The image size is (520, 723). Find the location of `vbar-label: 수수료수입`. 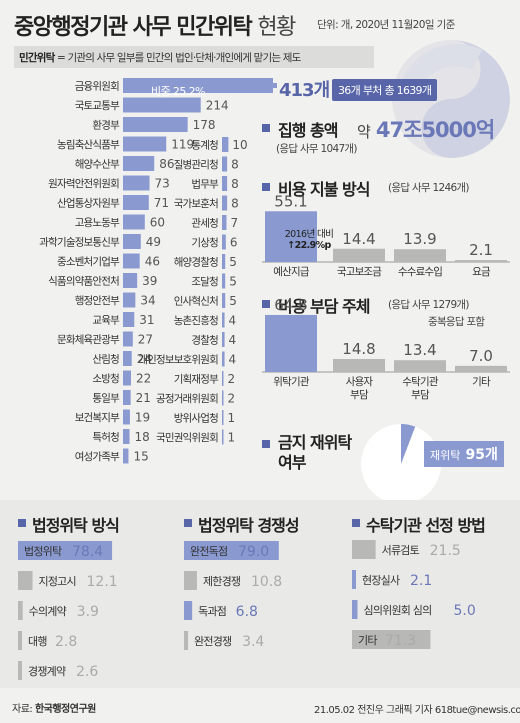

vbar-label: 수수료수입 is located at coordinates (420, 271).